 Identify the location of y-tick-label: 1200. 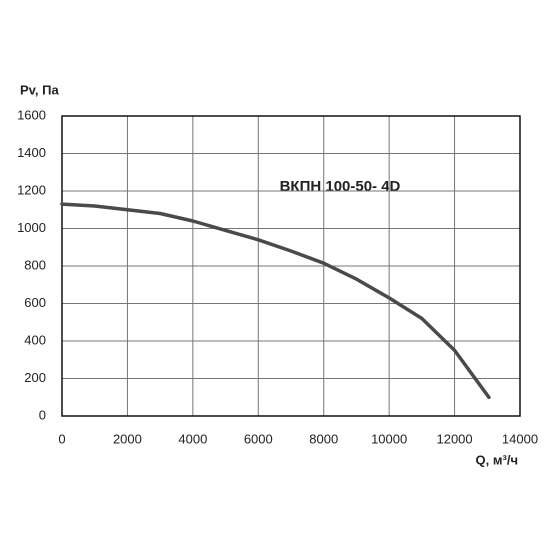
(31, 189).